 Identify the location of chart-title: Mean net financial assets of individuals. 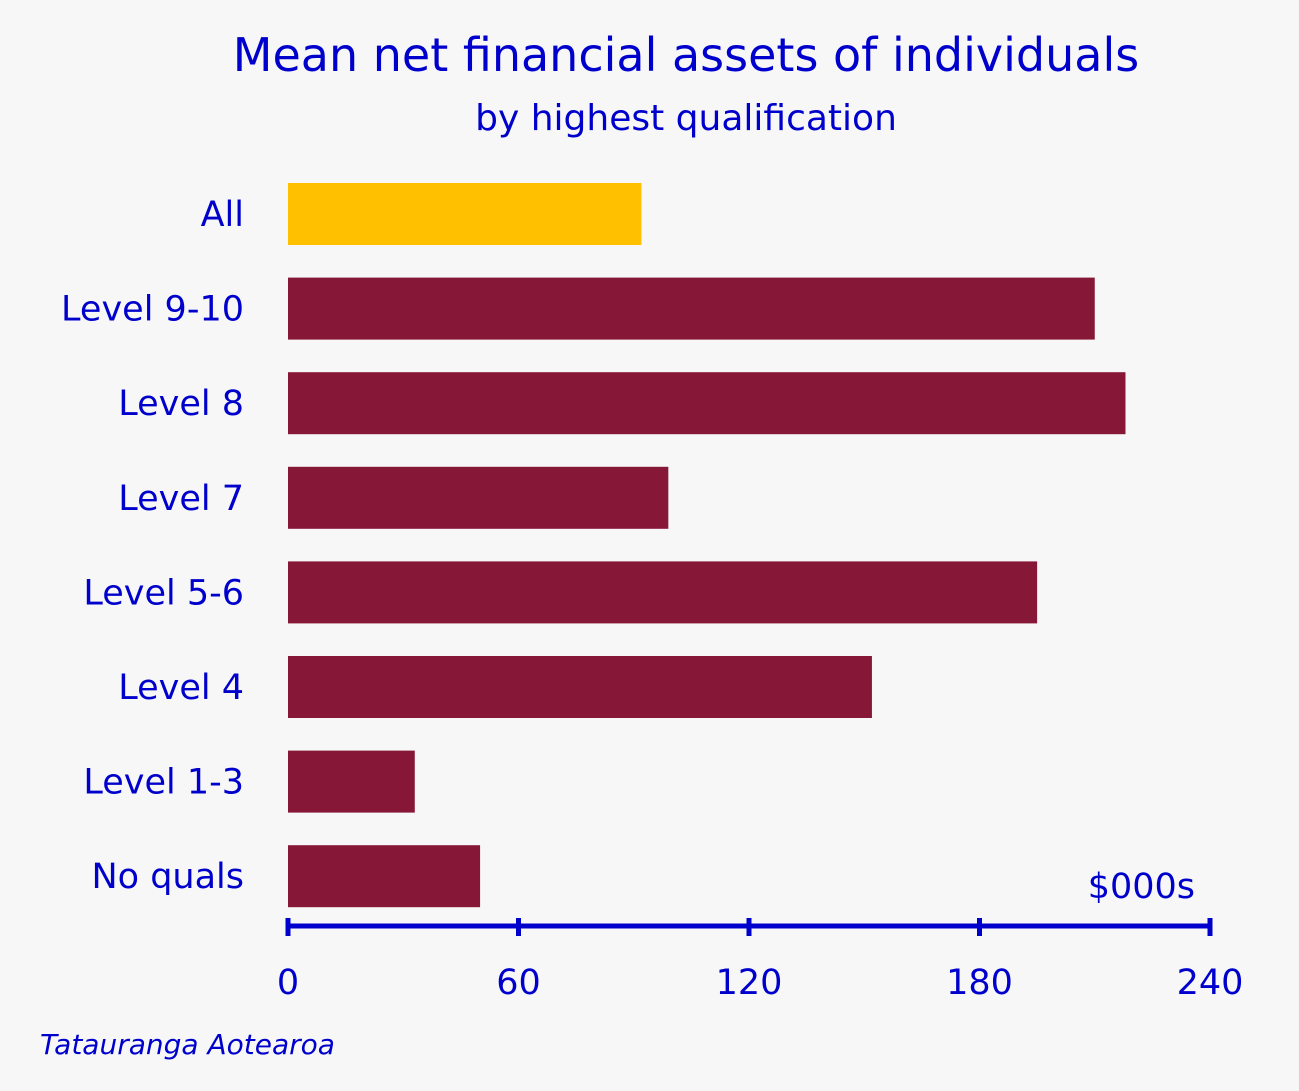
(686, 55).